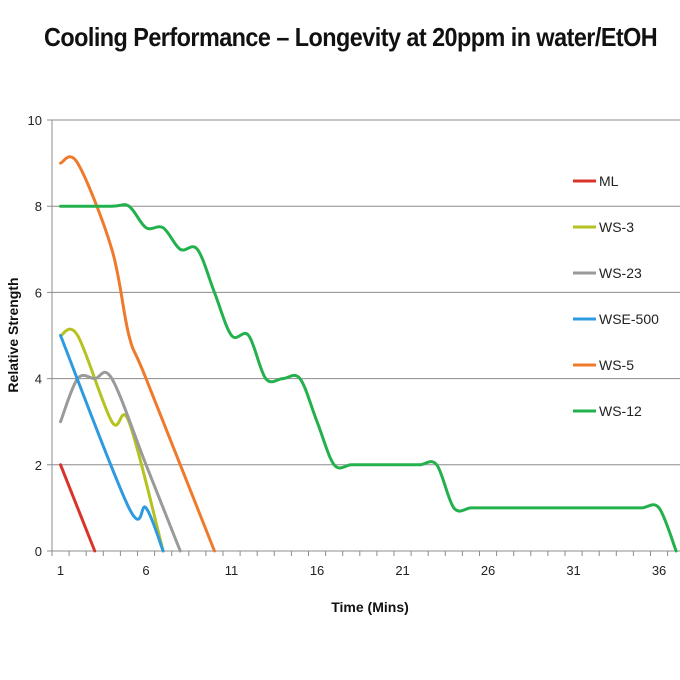 The image size is (680, 680). Describe the element at coordinates (629, 319) in the screenshot. I see `legend-label-wse-500: WSE-500` at that location.